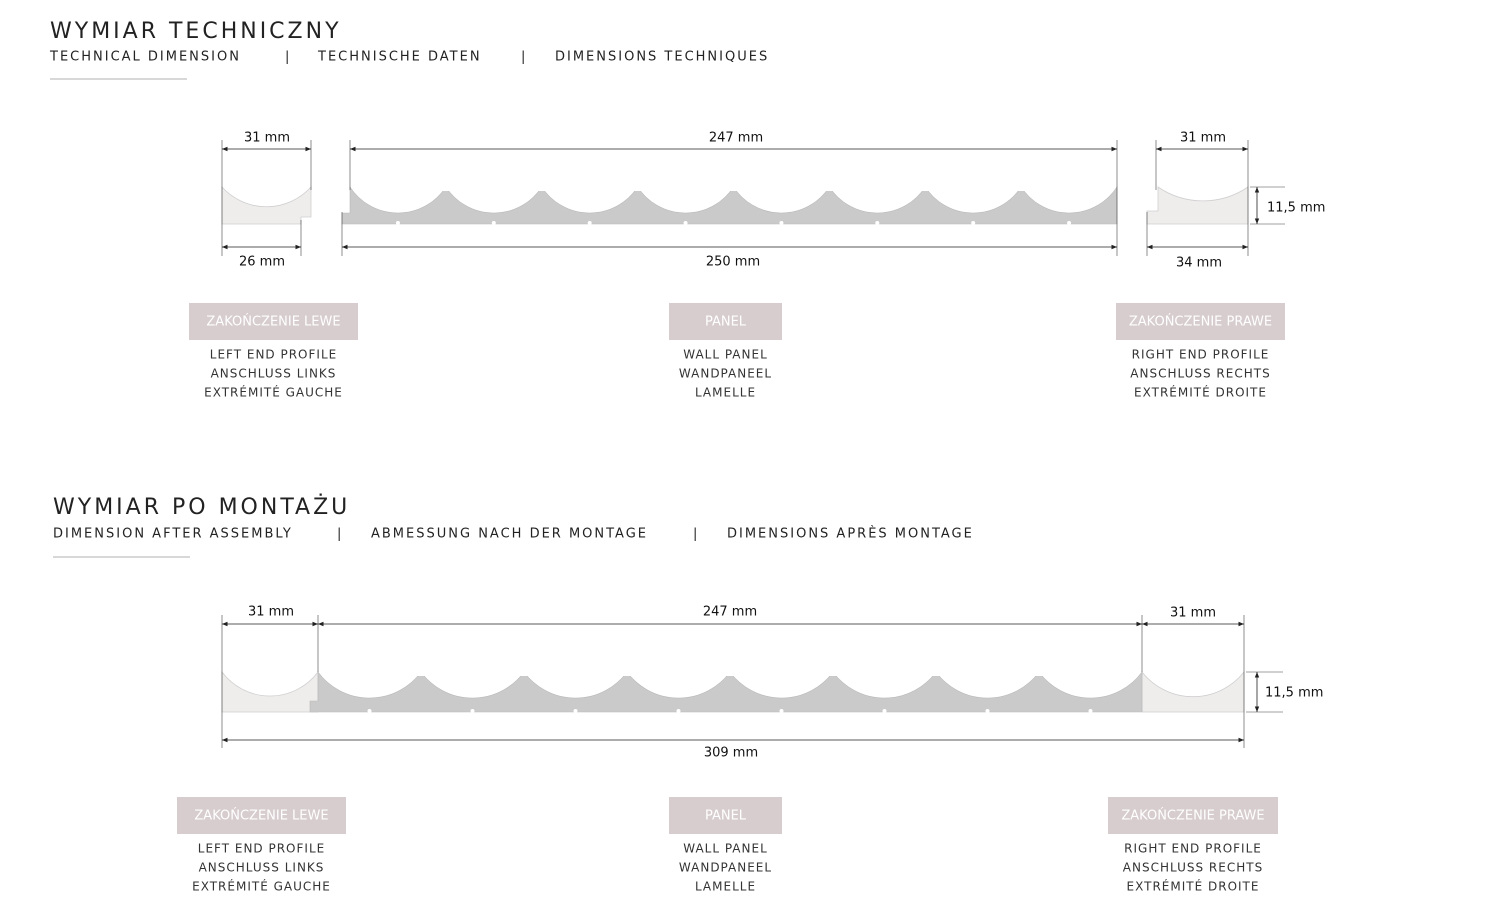 Image resolution: width=1500 pixels, height=924 pixels. Describe the element at coordinates (399, 57) in the screenshot. I see `section-subtitle: TECHNISCHE DATEN` at that location.